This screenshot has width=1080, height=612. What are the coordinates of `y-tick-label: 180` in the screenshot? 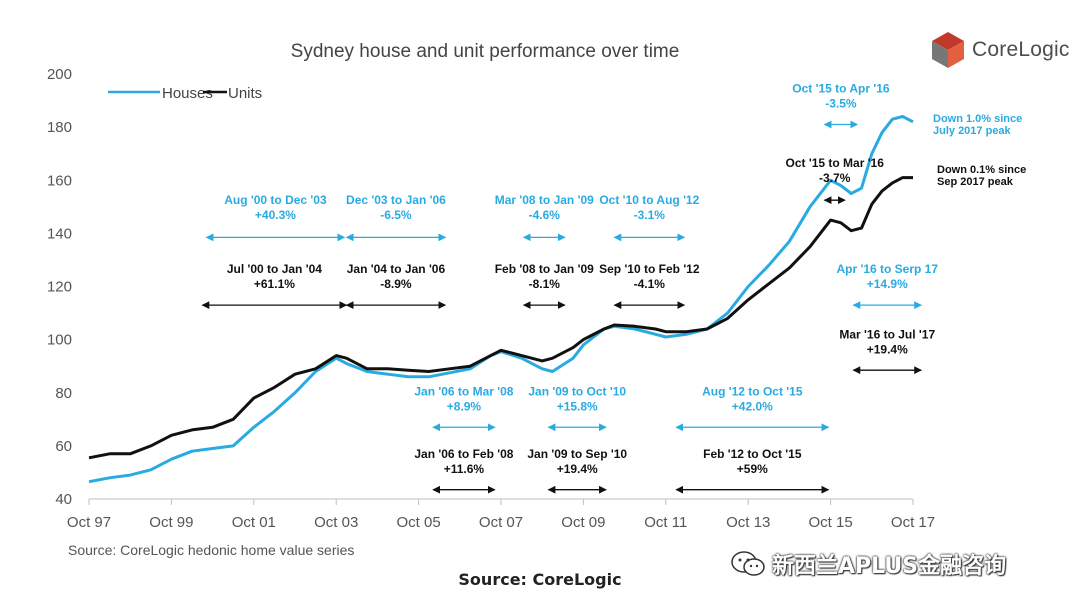 It's located at (59, 127).